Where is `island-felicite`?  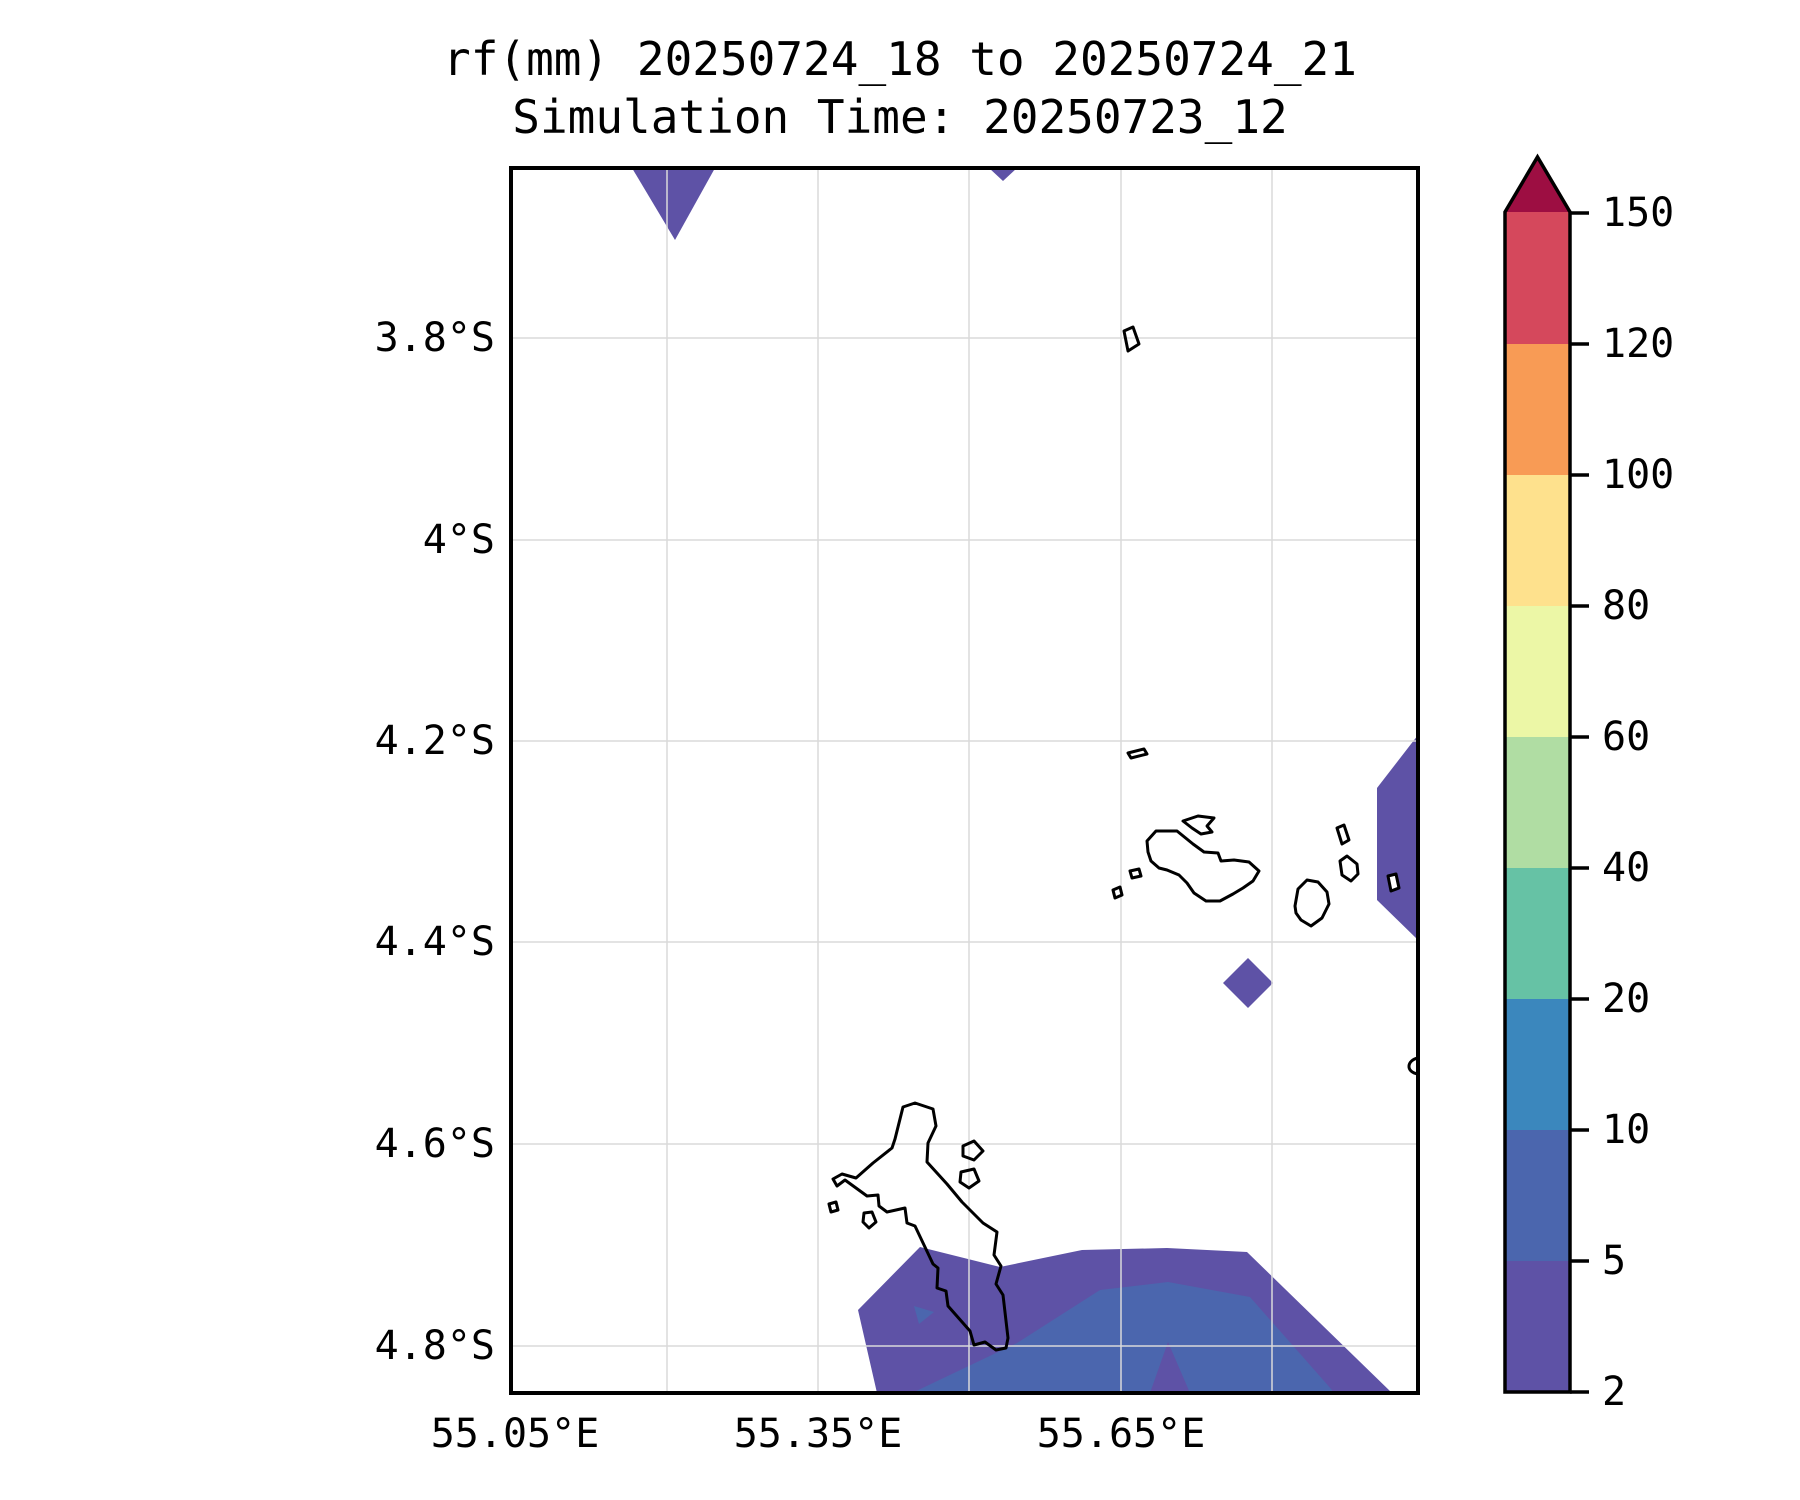
island-felicite is located at coordinates (1349, 868).